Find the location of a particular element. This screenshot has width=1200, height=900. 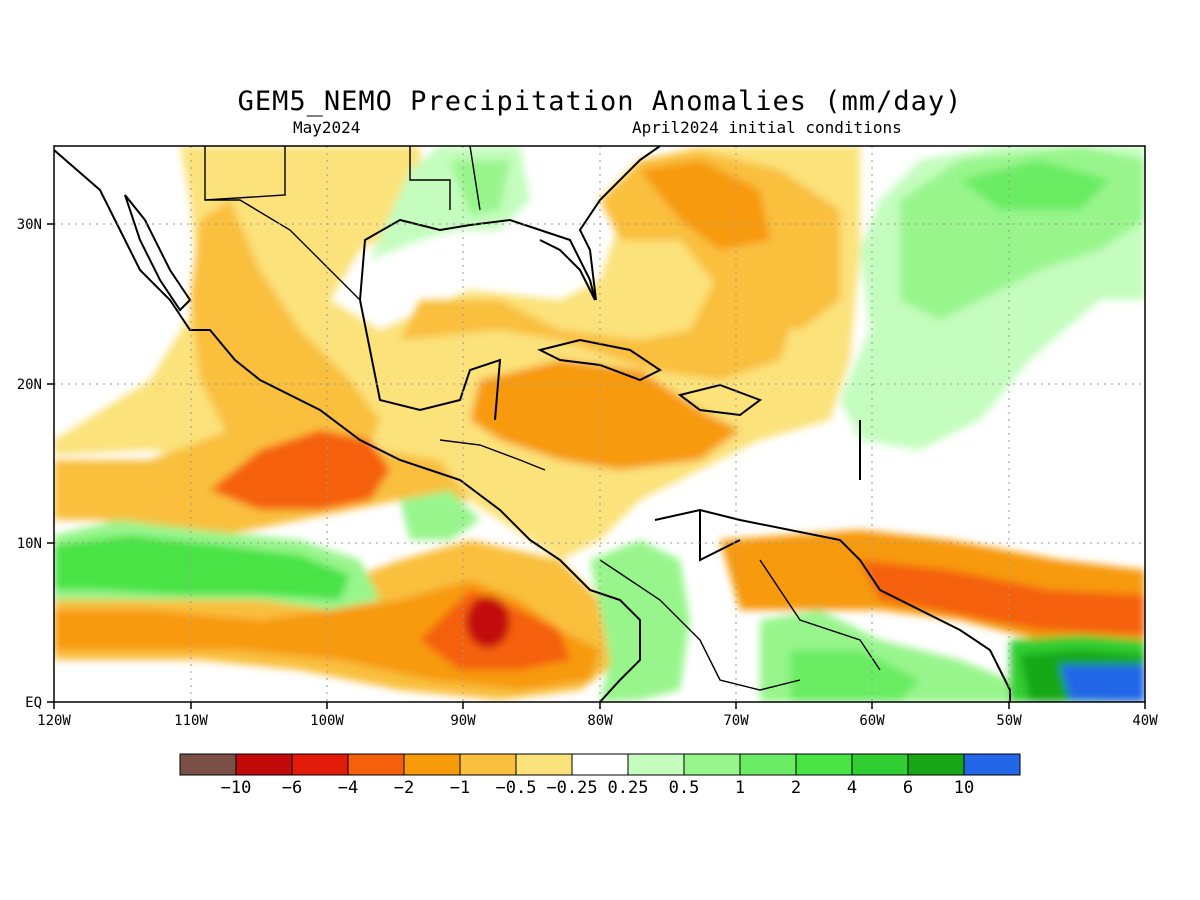

x-tick-labels: 120W 110W 100W 90W 80W 70W 60W 50W 40W is located at coordinates (597, 721).